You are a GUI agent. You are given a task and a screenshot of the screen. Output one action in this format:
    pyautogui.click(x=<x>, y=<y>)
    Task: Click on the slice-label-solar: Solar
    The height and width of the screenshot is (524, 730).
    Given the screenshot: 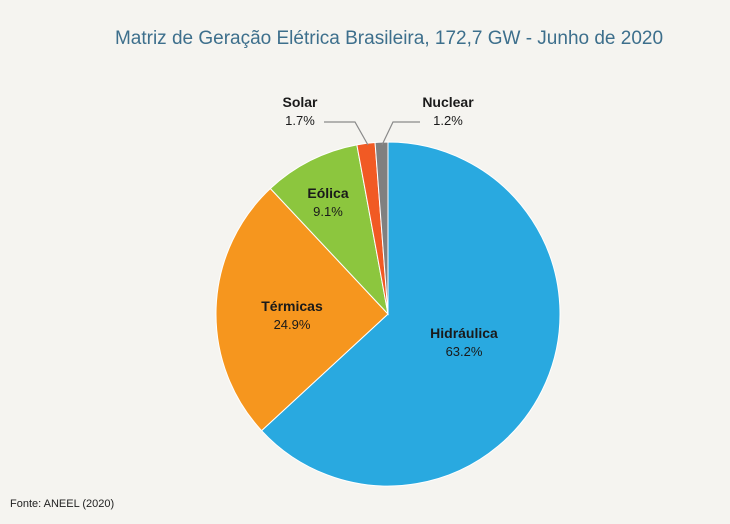 What is the action you would take?
    pyautogui.click(x=300, y=102)
    